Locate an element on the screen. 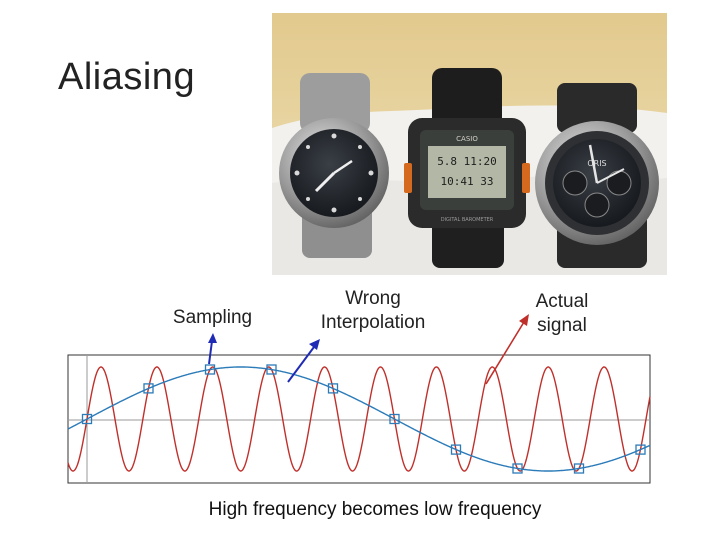 The width and height of the screenshot is (720, 540). svg-text: ORIS is located at coordinates (596, 163).